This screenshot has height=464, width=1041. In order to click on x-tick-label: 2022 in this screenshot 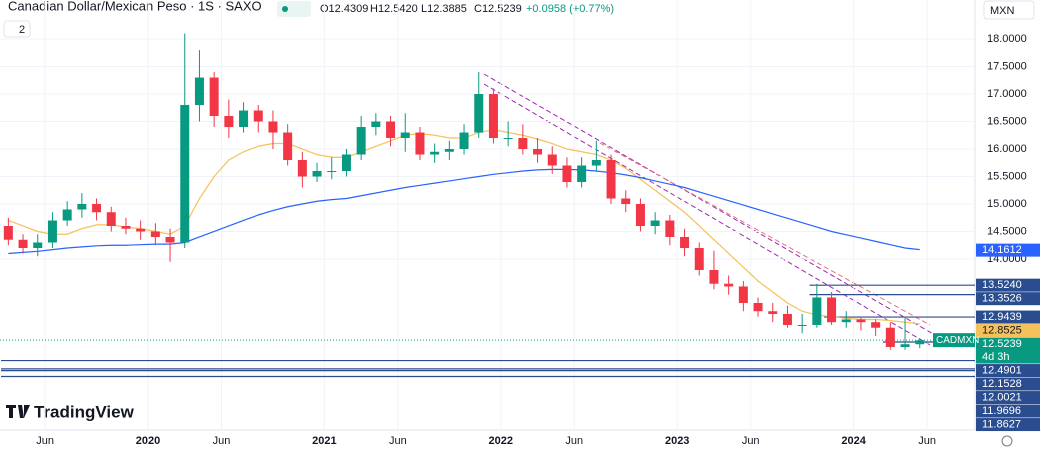, I will do `click(501, 441)`.